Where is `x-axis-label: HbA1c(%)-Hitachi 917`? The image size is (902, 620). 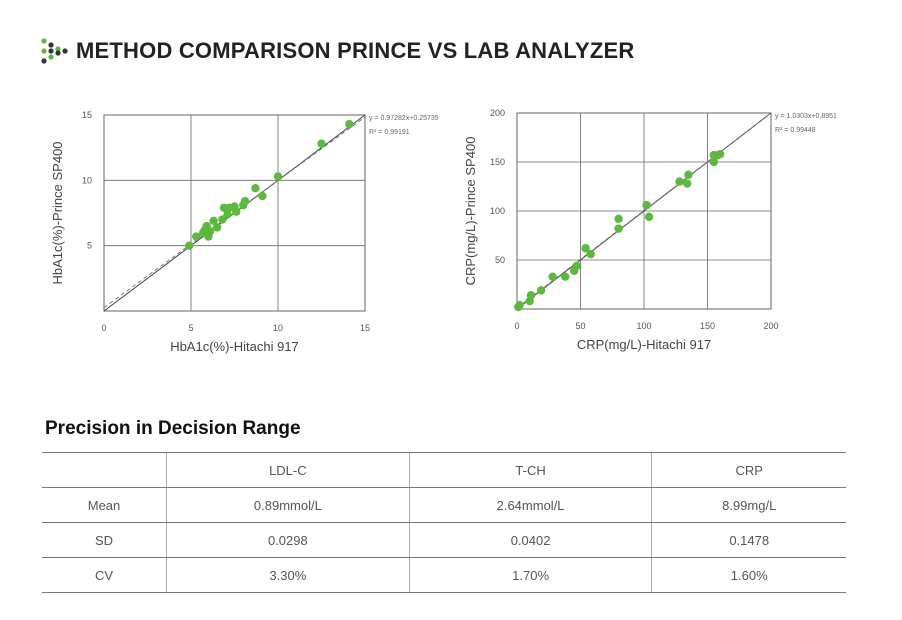 x-axis-label: HbA1c(%)-Hitachi 917 is located at coordinates (234, 346).